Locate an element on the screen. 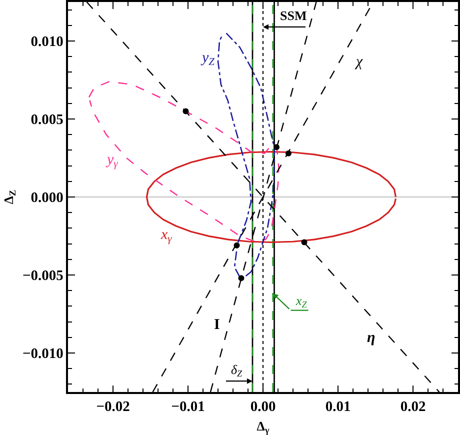 This screenshot has width=460, height=435. y-tick-label: −0.010 is located at coordinates (43, 354).